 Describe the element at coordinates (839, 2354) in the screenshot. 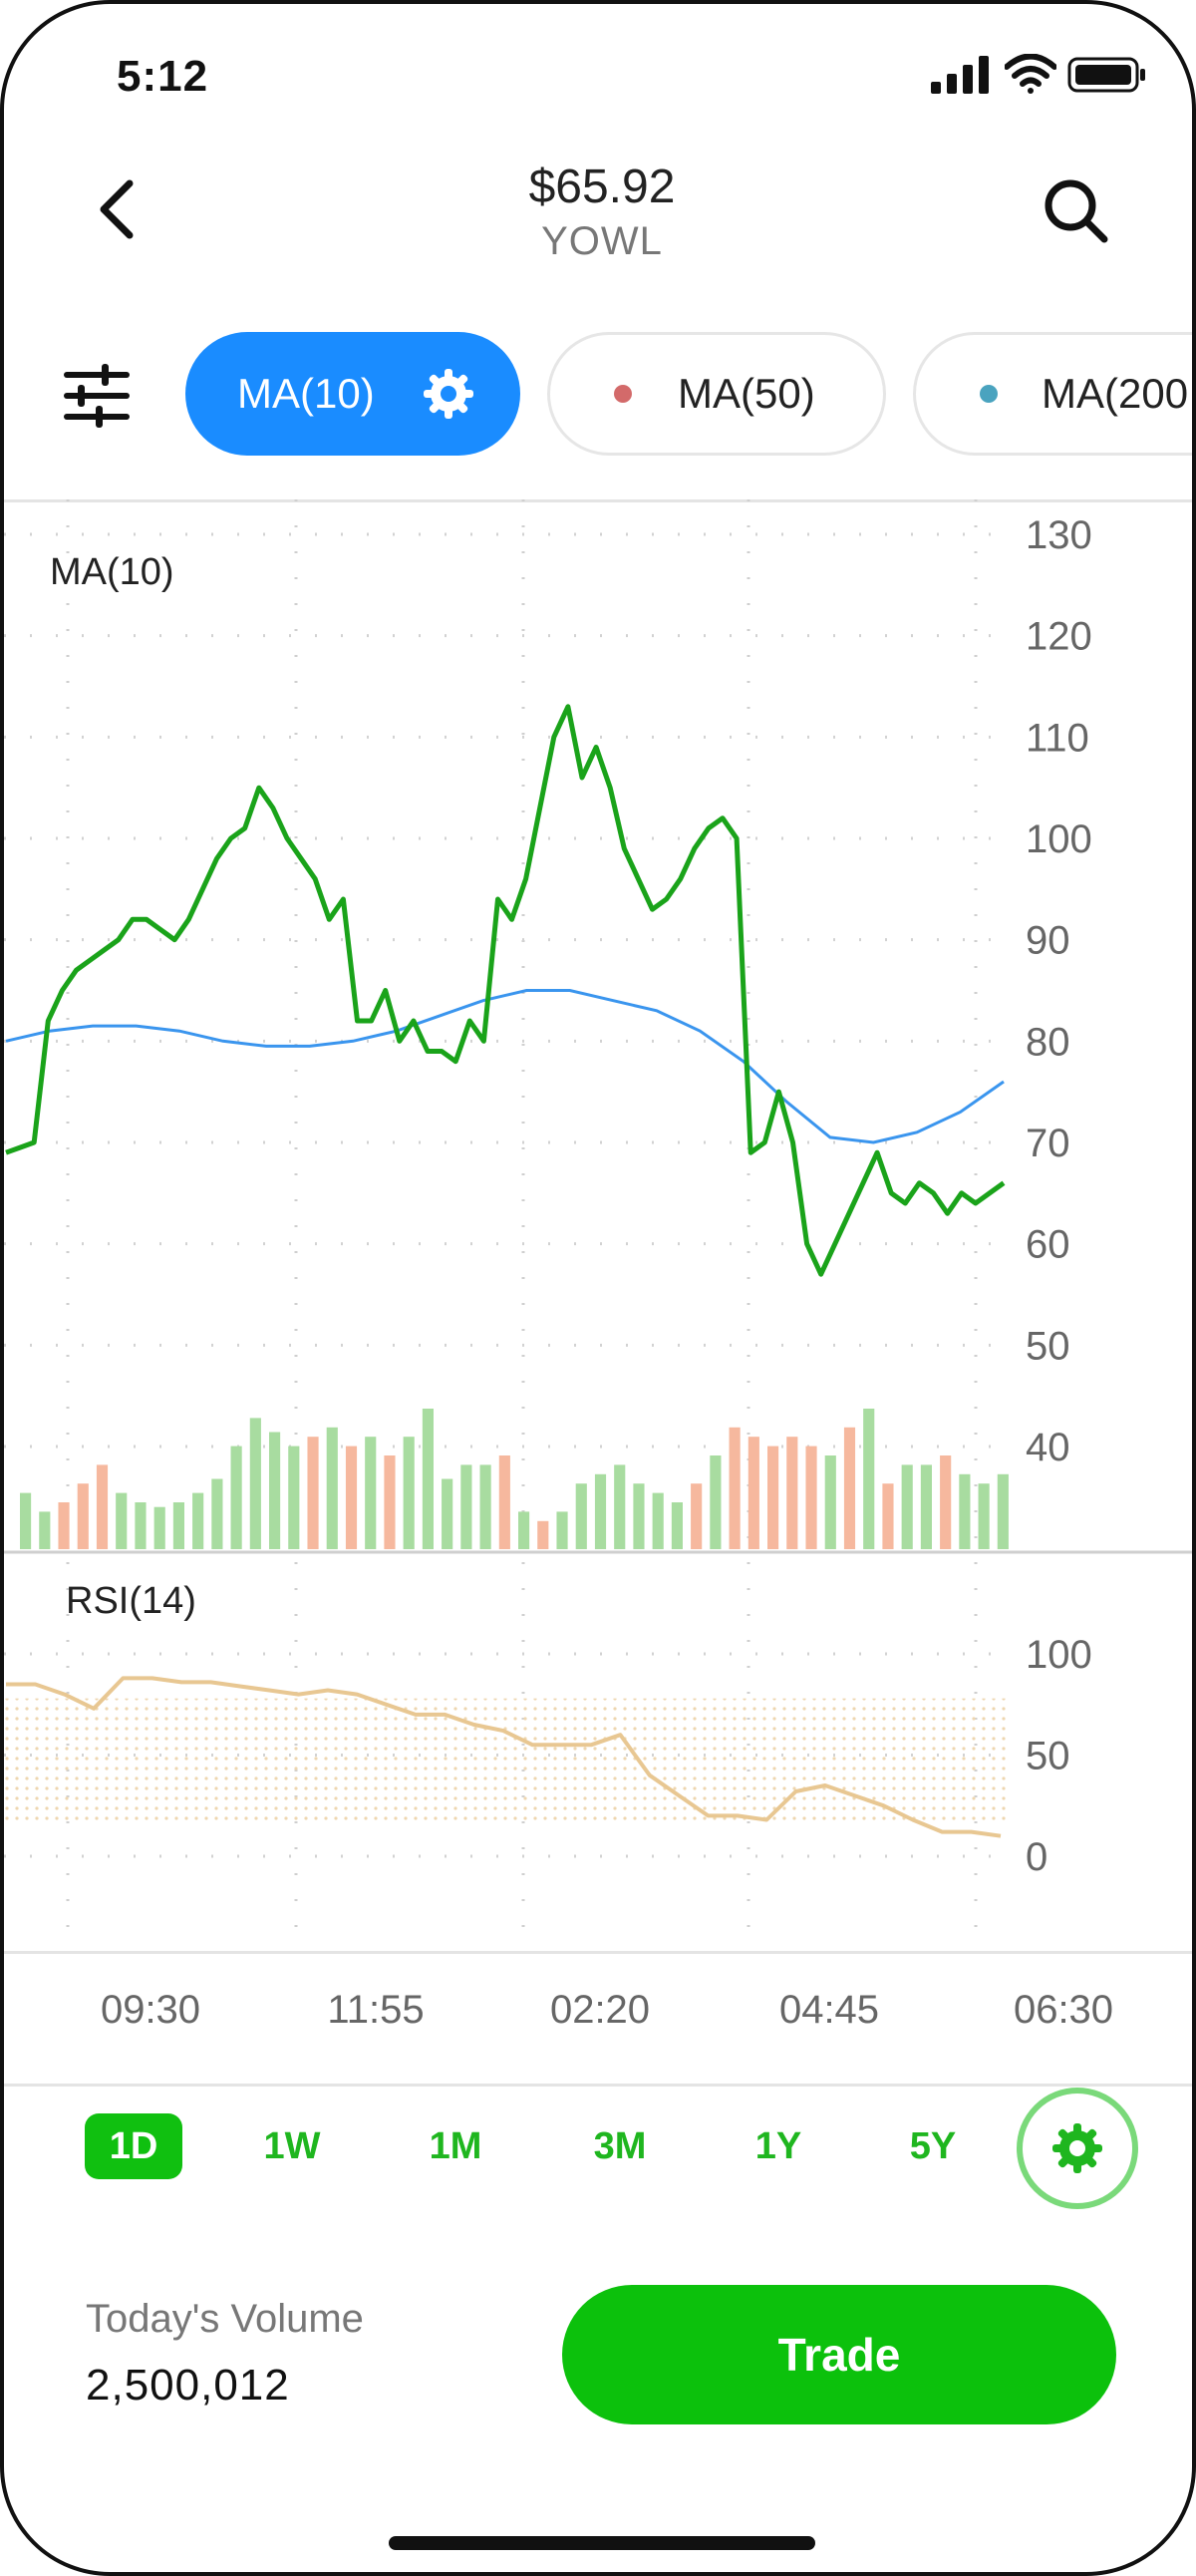

I see `trade-button: Trade` at that location.